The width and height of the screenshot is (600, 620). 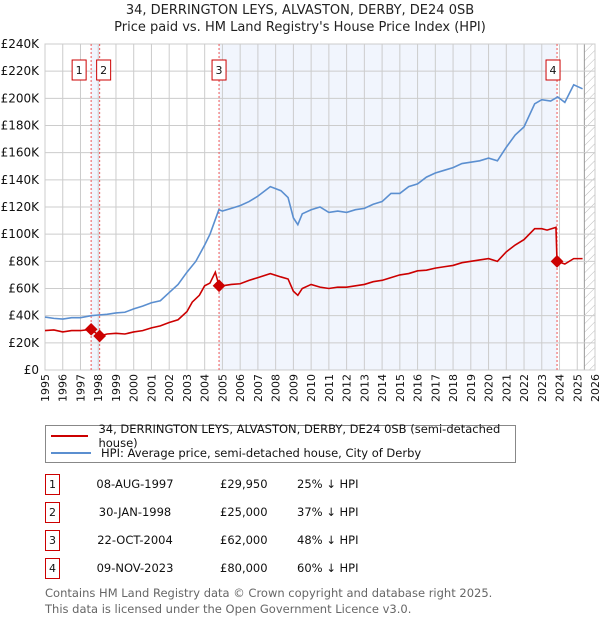 I want to click on sale-price: £80,000, so click(x=244, y=568).